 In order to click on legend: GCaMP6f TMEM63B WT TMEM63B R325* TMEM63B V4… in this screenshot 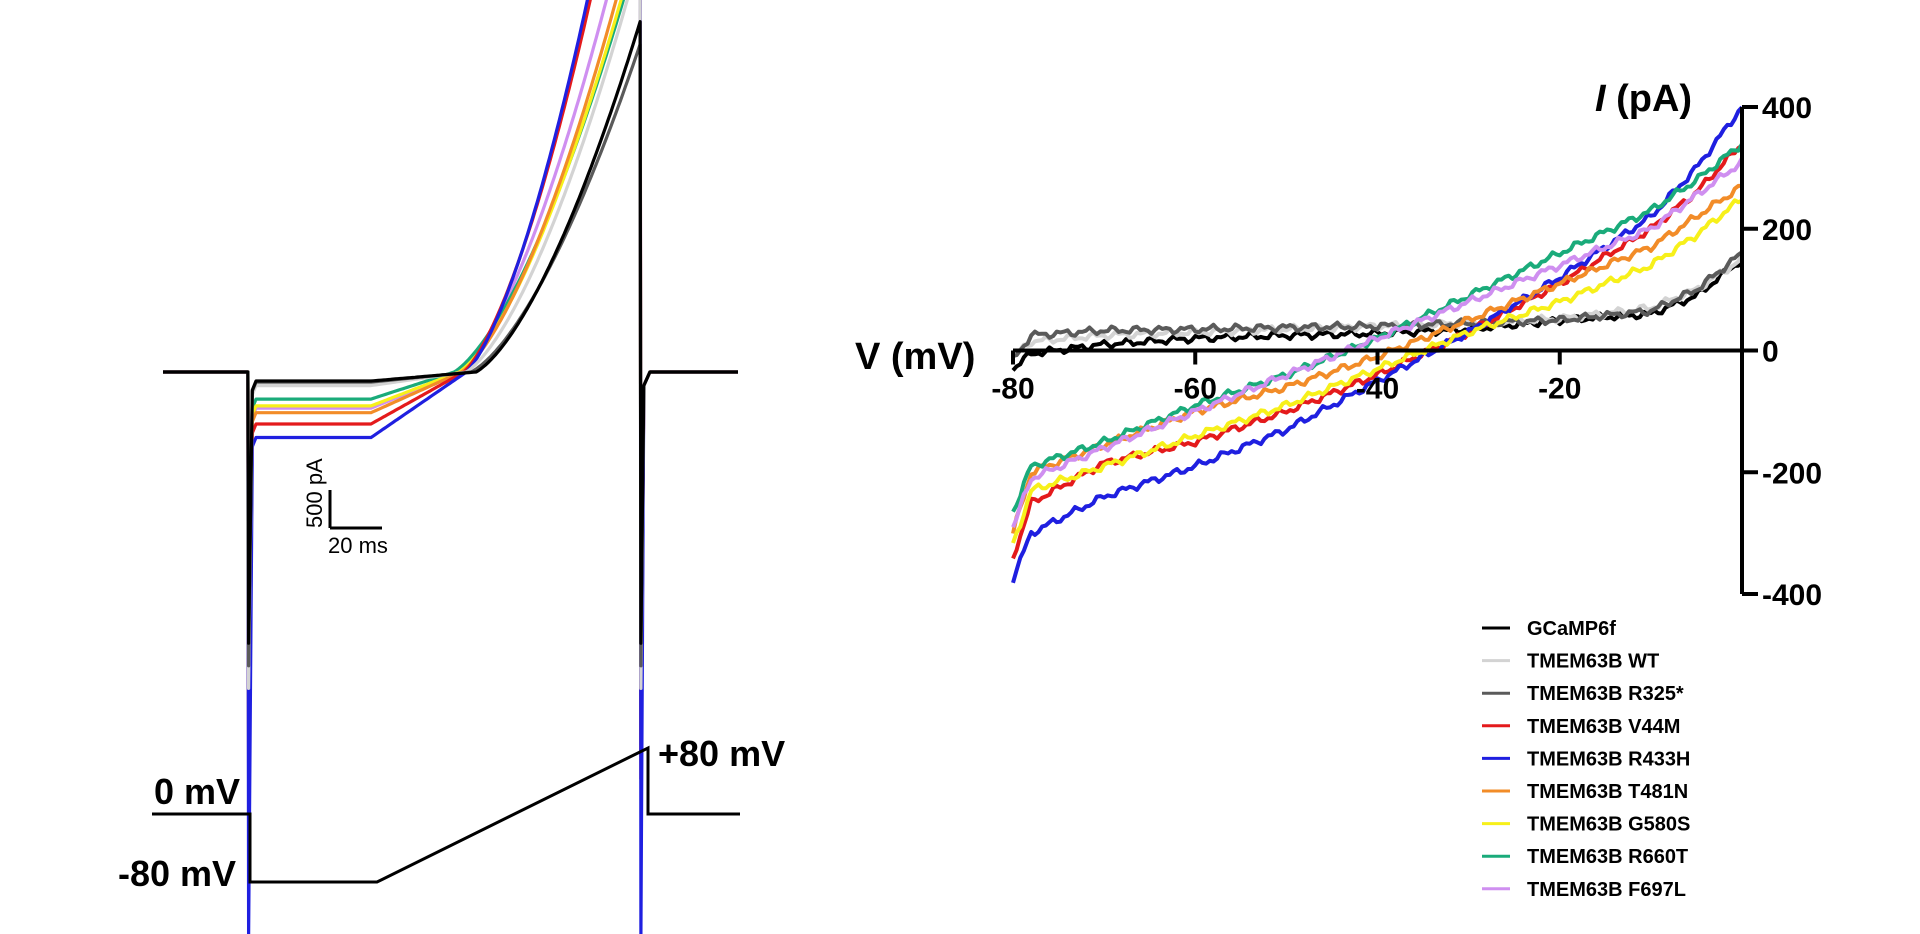, I will do `click(1586, 759)`.